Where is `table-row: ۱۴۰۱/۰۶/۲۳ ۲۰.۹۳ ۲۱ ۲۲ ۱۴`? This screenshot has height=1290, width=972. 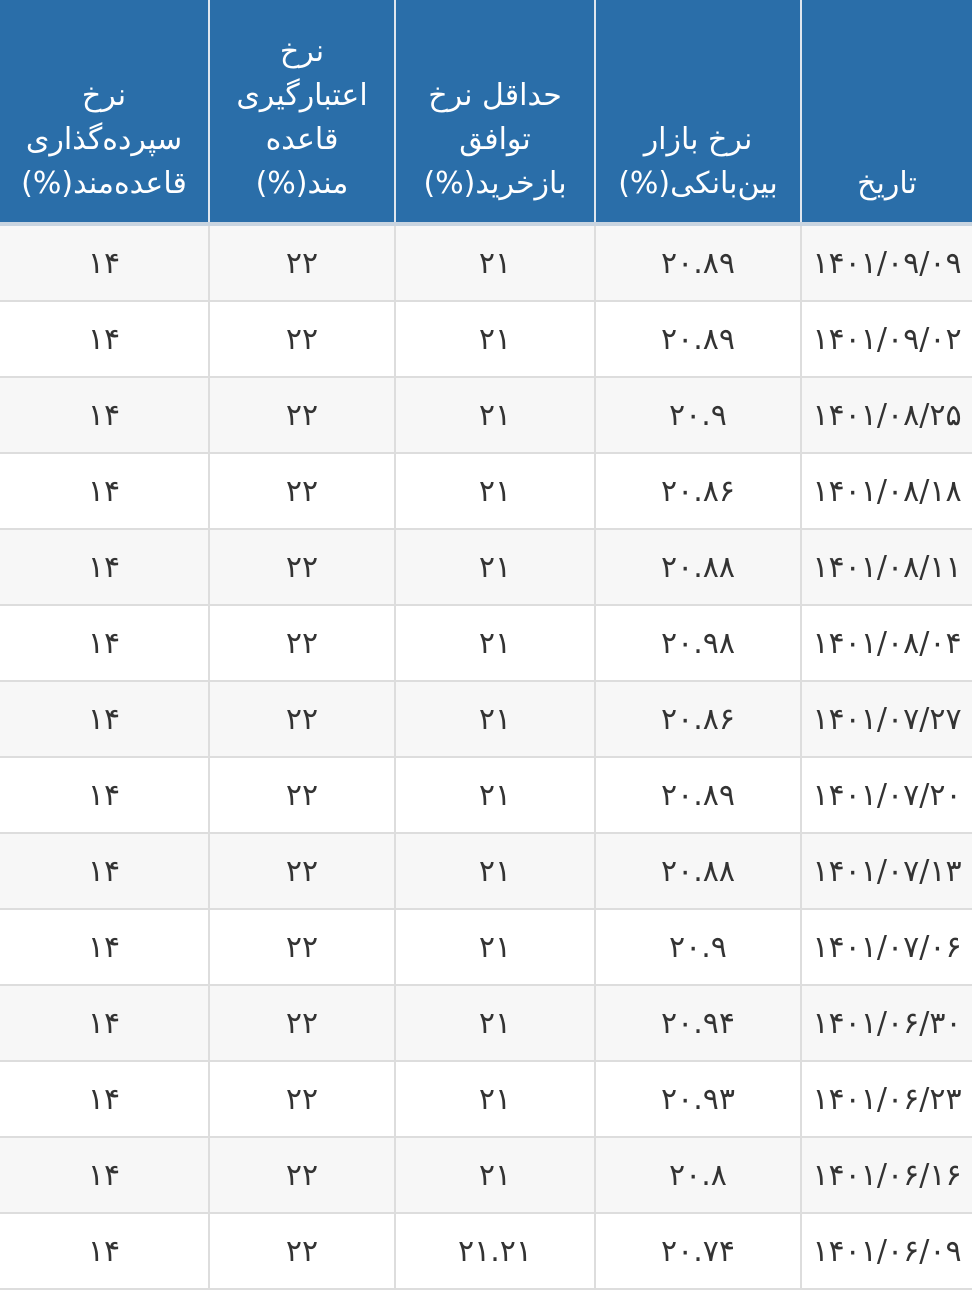
table-row: ۱۴۰۱/۰۶/۲۳ ۲۰.۹۳ ۲۱ ۲۲ ۱۴ is located at coordinates (486, 1099).